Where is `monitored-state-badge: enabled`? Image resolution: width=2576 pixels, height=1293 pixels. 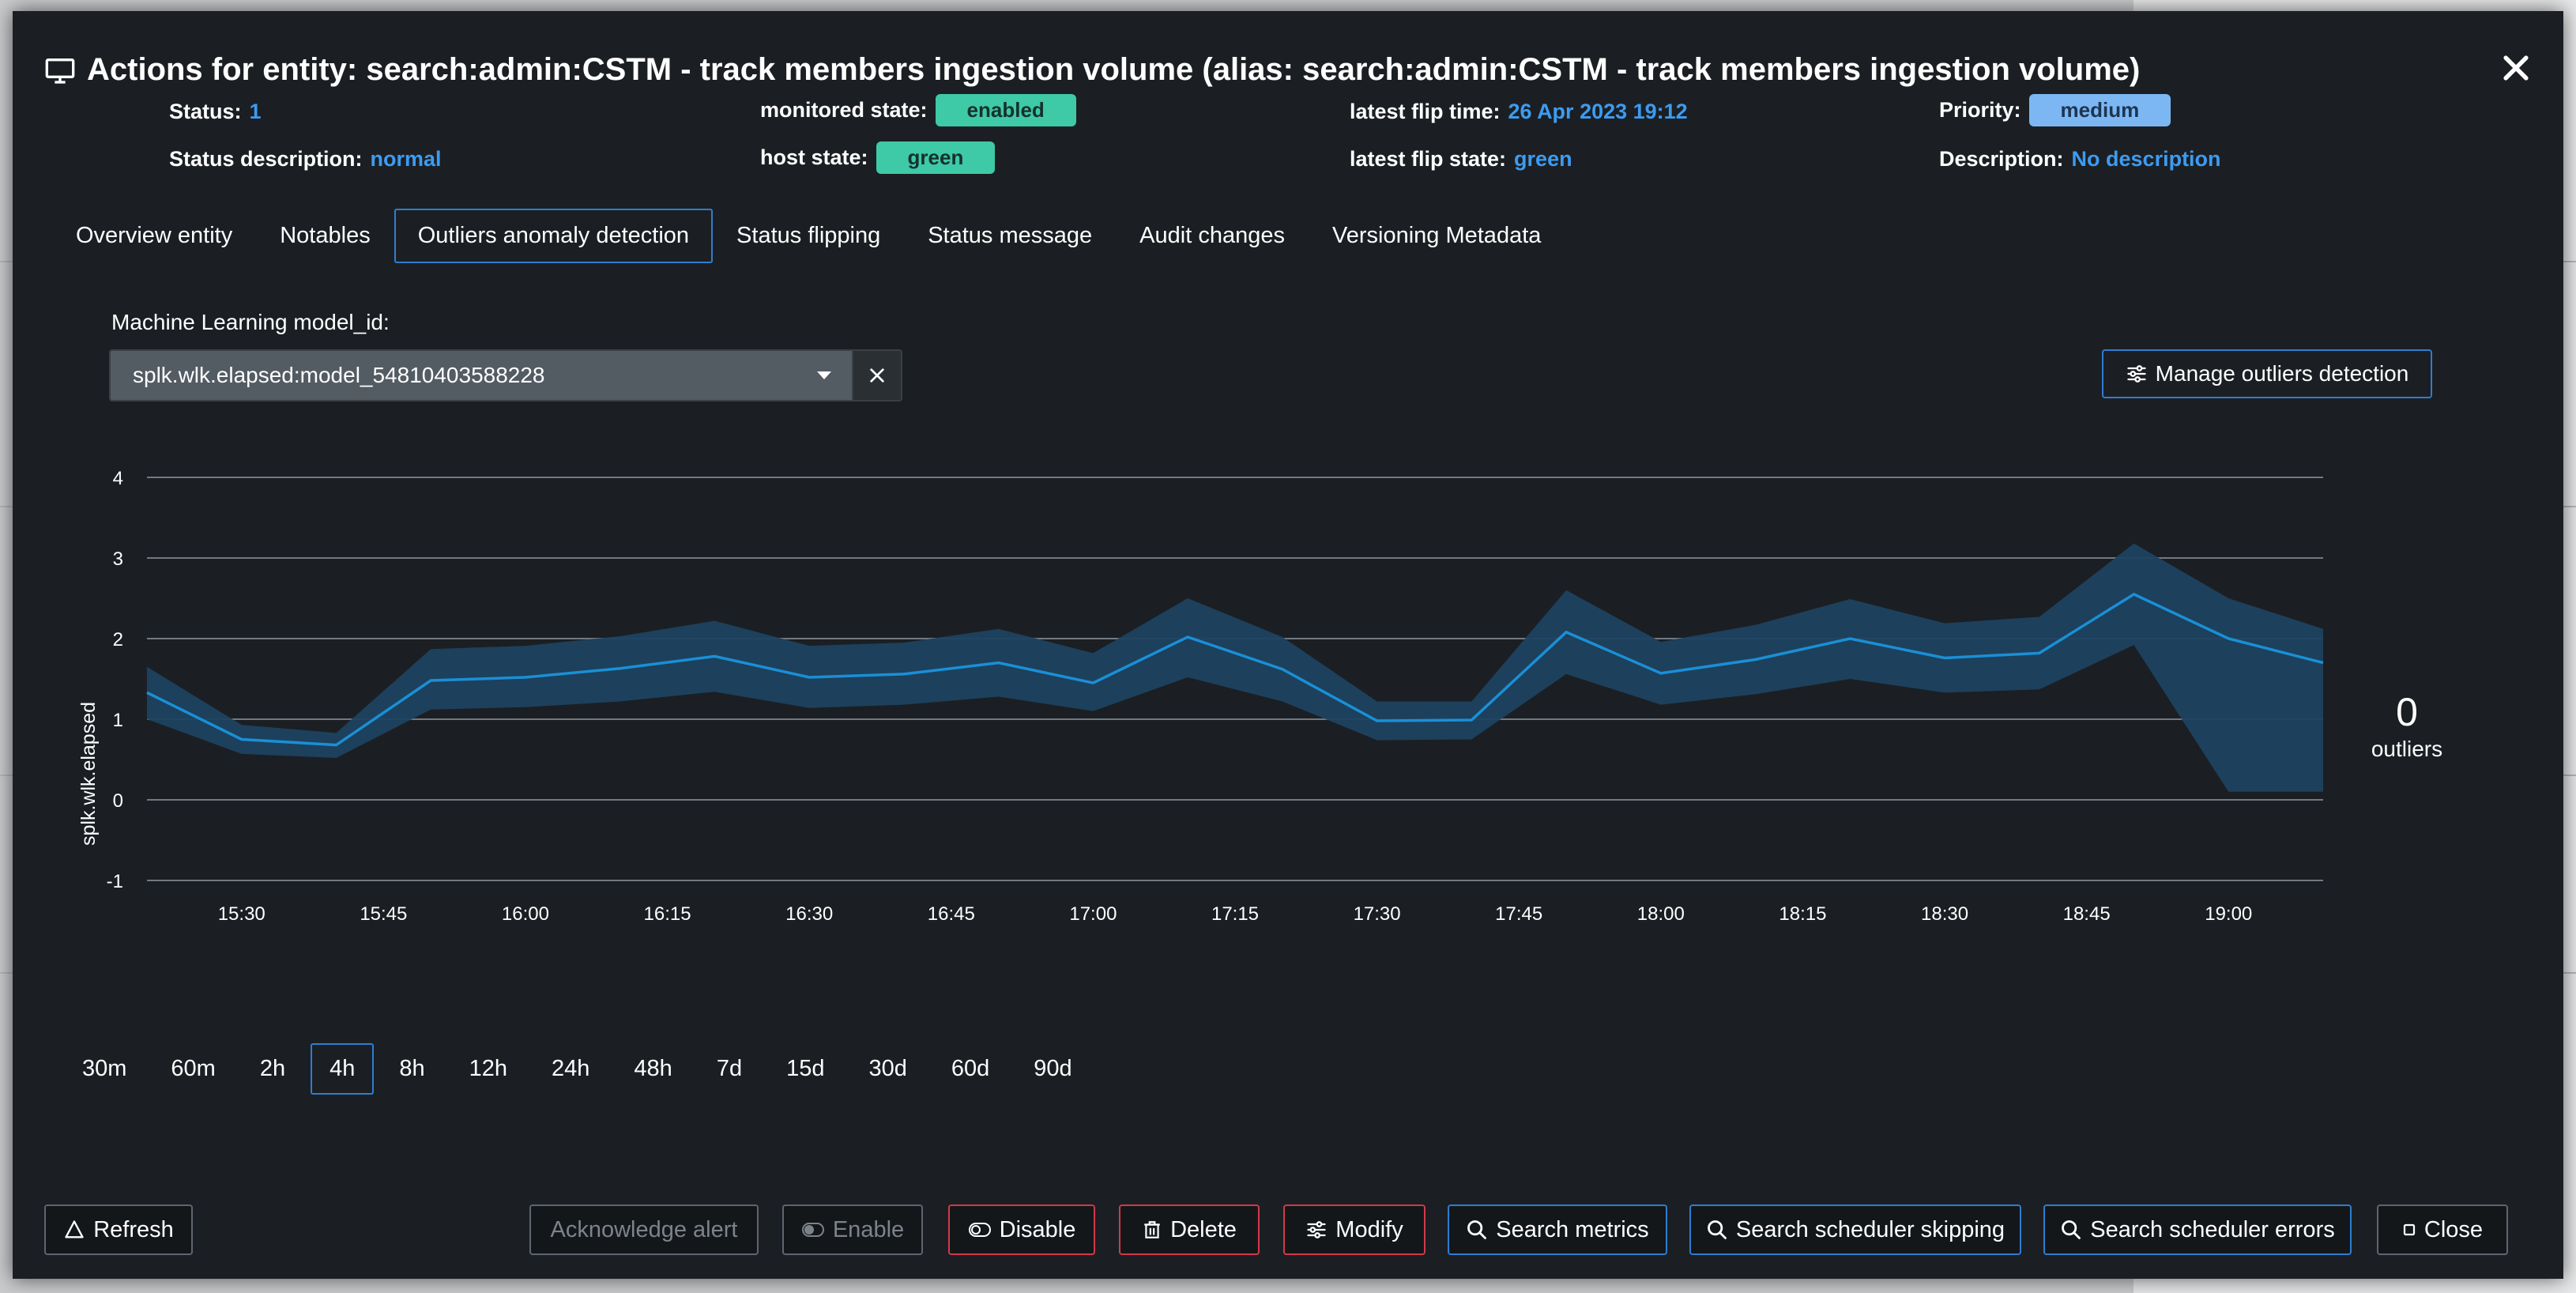
monitored-state-badge: enabled is located at coordinates (1005, 110).